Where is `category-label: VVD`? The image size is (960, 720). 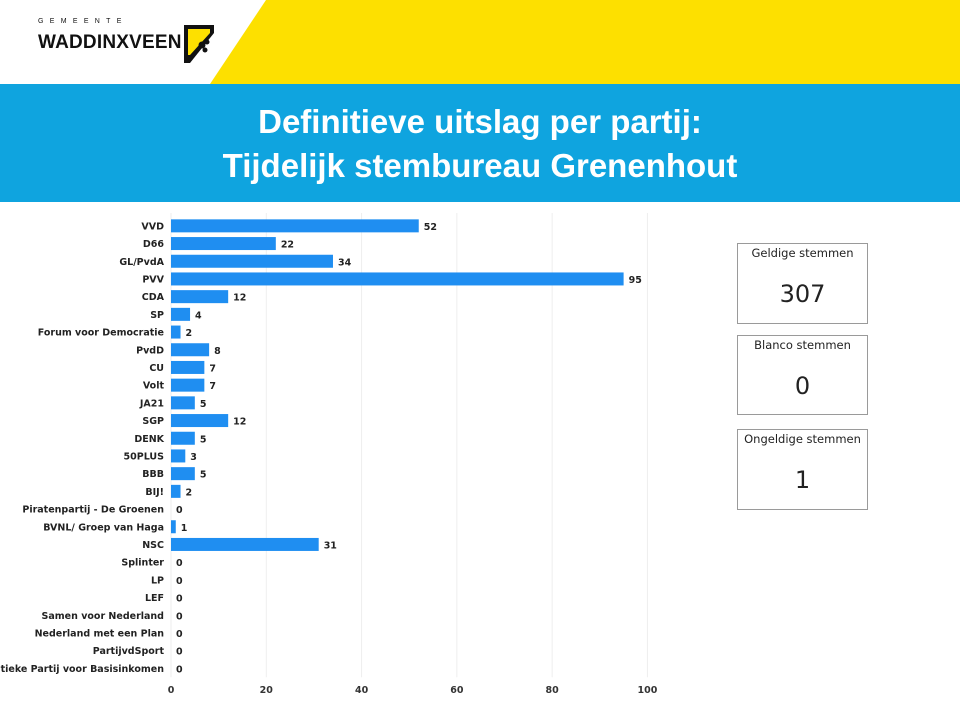 category-label: VVD is located at coordinates (152, 226).